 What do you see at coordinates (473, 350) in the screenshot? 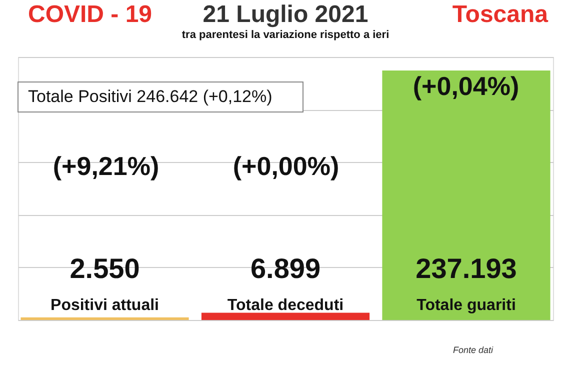
I see `source-note: Fonte dati` at bounding box center [473, 350].